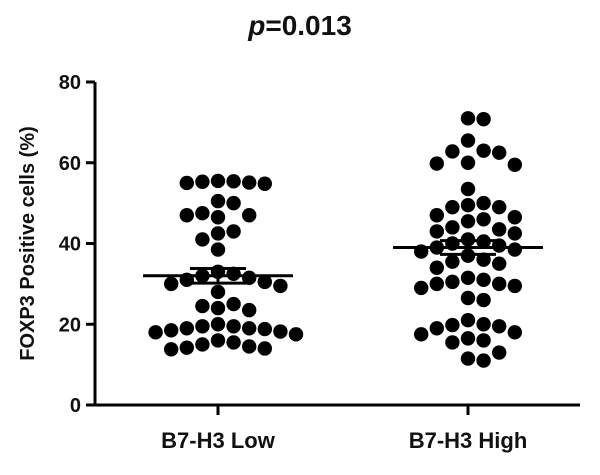 This screenshot has height=475, width=600. Describe the element at coordinates (70, 164) in the screenshot. I see `y-tick-label: 60` at that location.